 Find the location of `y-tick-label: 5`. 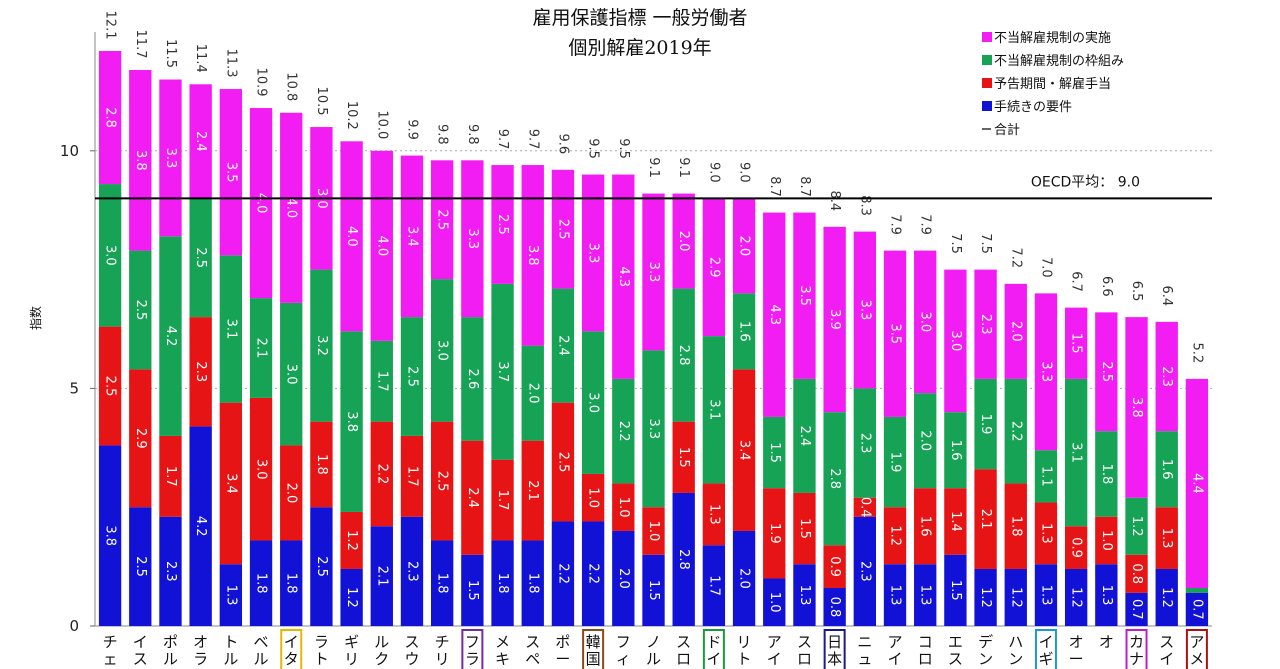

y-tick-label: 5 is located at coordinates (74, 388).